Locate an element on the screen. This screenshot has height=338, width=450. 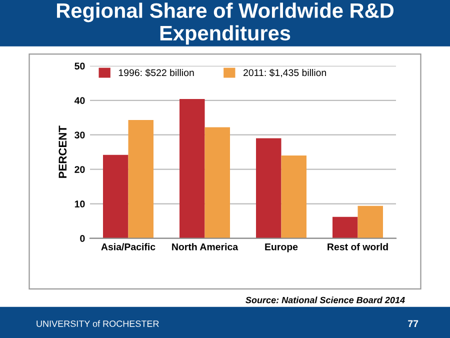
y-tick-label: 40 is located at coordinates (79, 100).